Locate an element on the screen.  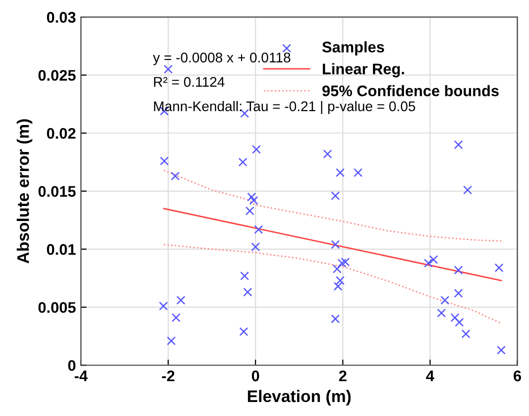
legend-label: 95% Confidence bounds is located at coordinates (410, 90).